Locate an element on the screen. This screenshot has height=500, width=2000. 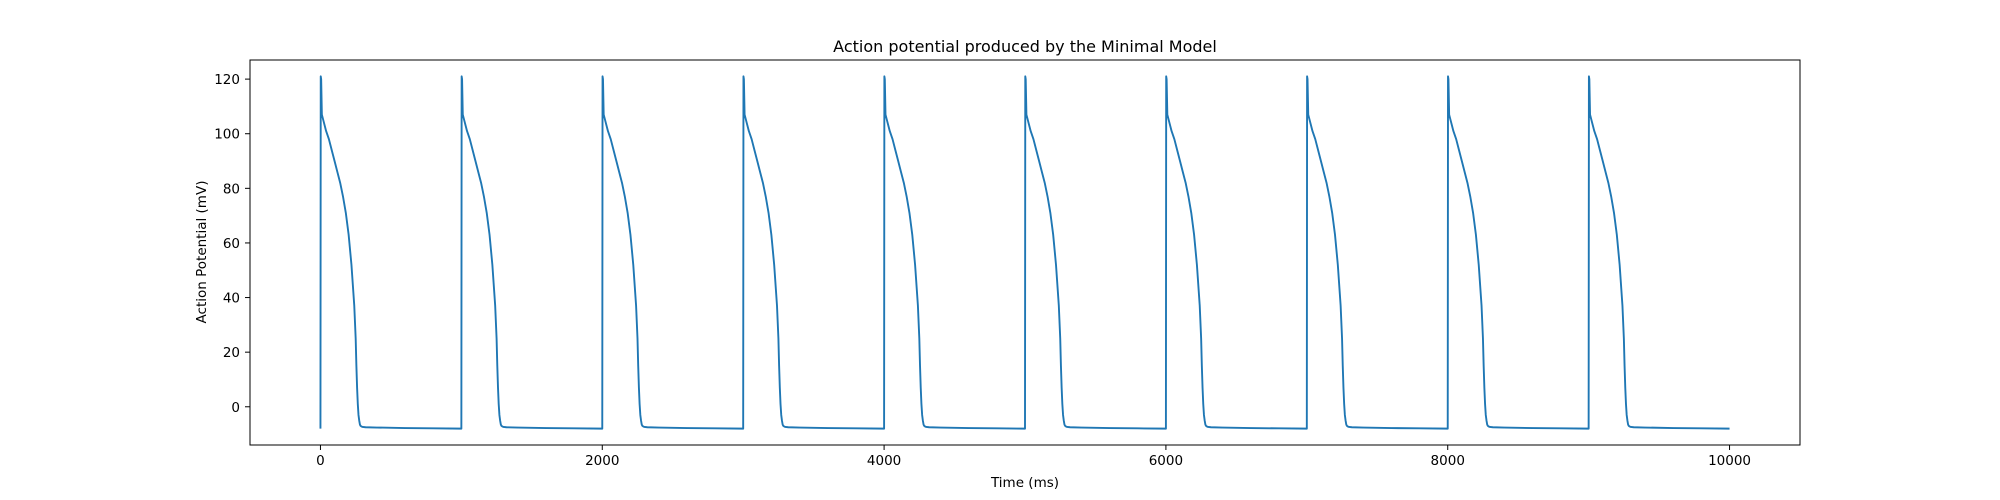
x-tick-label: 4000 is located at coordinates (884, 461).